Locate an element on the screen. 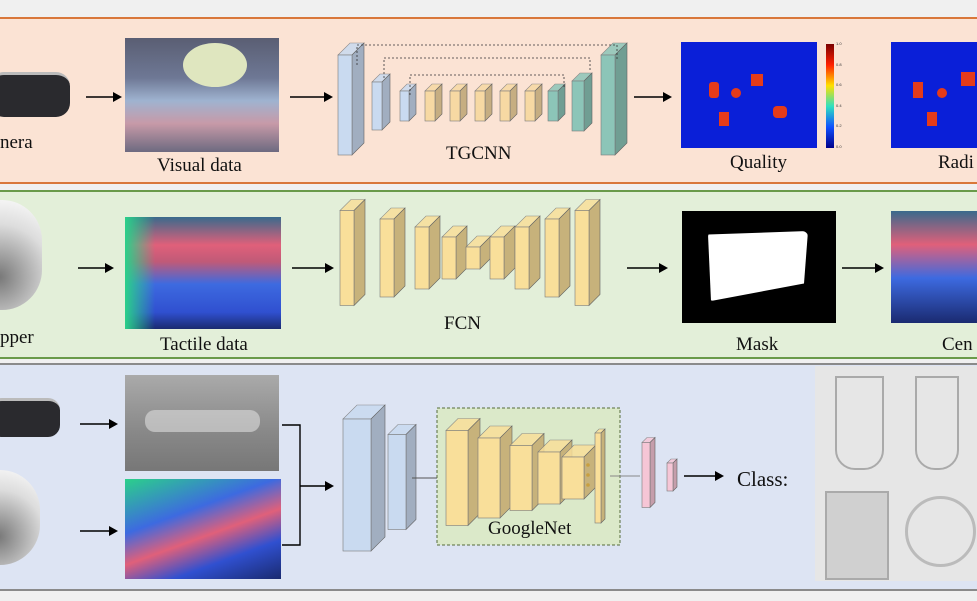 The image size is (977, 601). merge-bracket is located at coordinates (291, 485).